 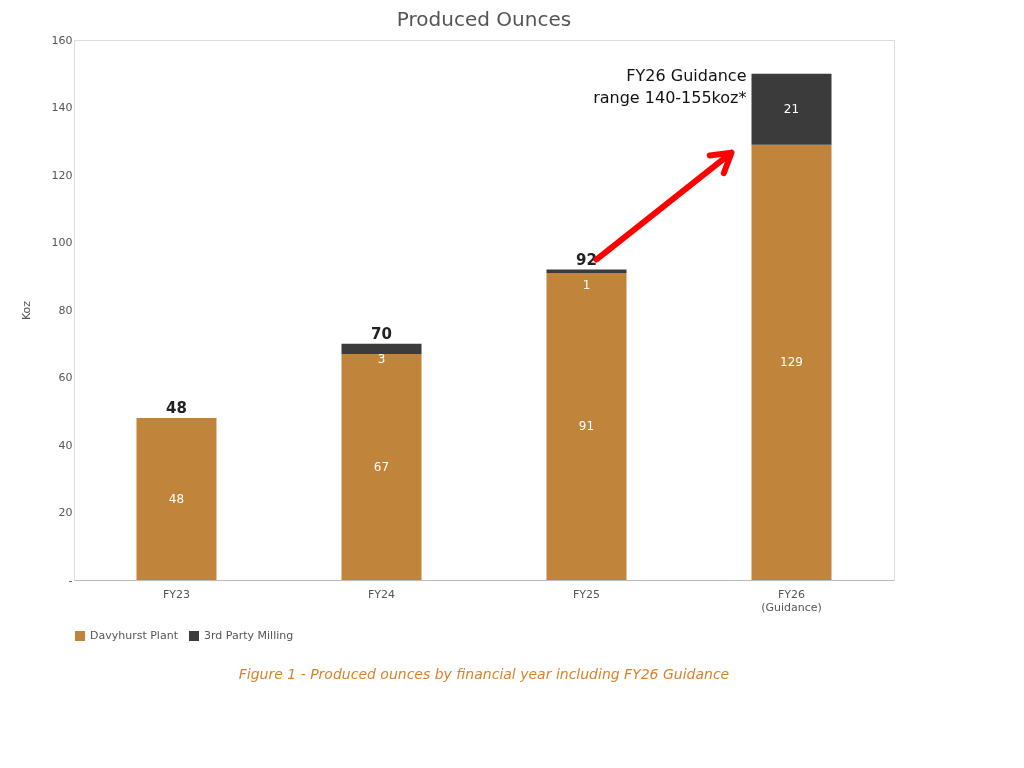 I want to click on y-axis-title: Koz, so click(x=26, y=310).